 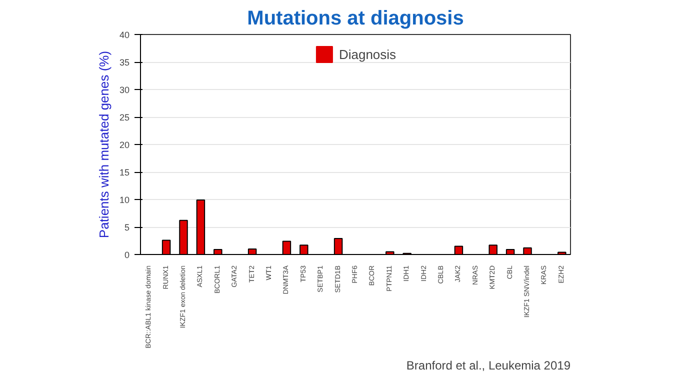 I want to click on y-tick-label: 40, so click(x=124, y=35).